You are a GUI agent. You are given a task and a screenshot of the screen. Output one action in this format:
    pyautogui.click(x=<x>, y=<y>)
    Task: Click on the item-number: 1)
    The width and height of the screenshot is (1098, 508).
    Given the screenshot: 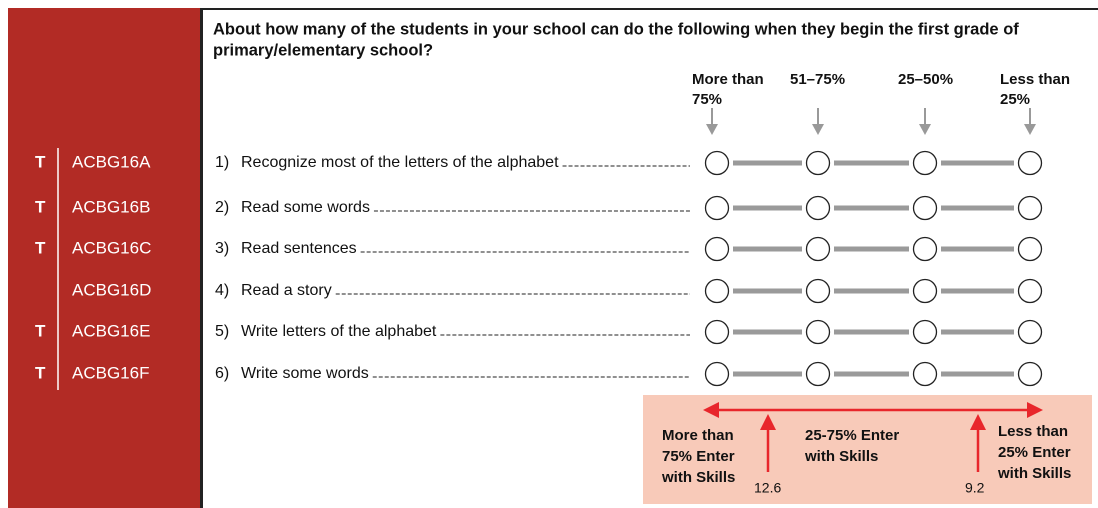 What is the action you would take?
    pyautogui.click(x=222, y=162)
    